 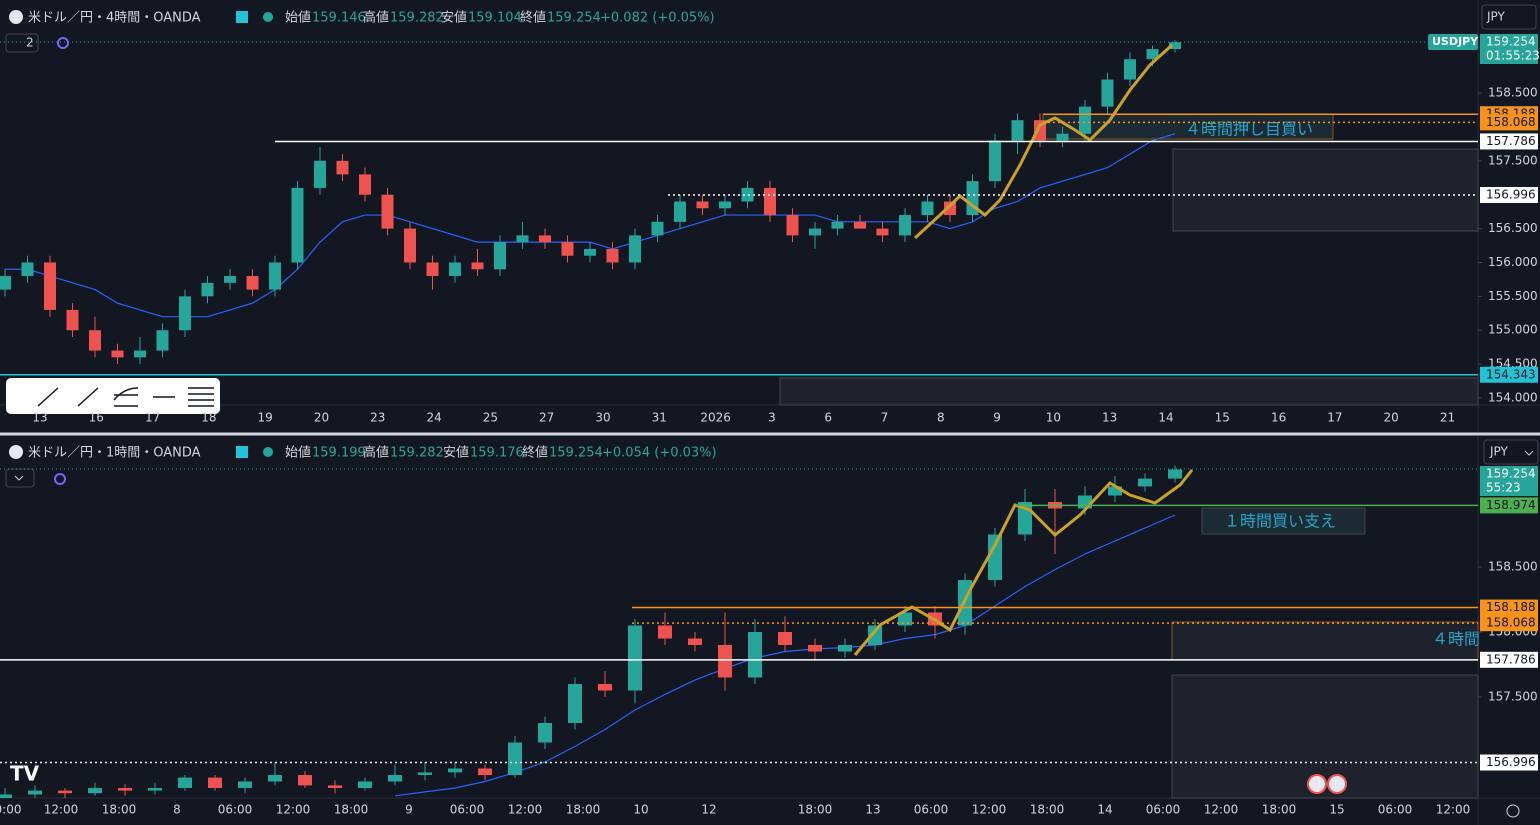 What do you see at coordinates (298, 18) in the screenshot?
I see `label: 始値` at bounding box center [298, 18].